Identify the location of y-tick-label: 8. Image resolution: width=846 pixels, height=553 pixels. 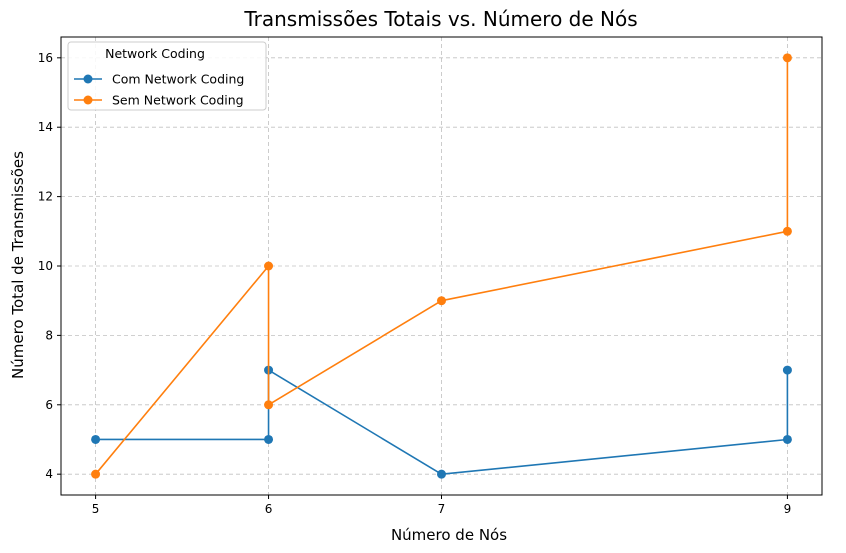
(49, 335).